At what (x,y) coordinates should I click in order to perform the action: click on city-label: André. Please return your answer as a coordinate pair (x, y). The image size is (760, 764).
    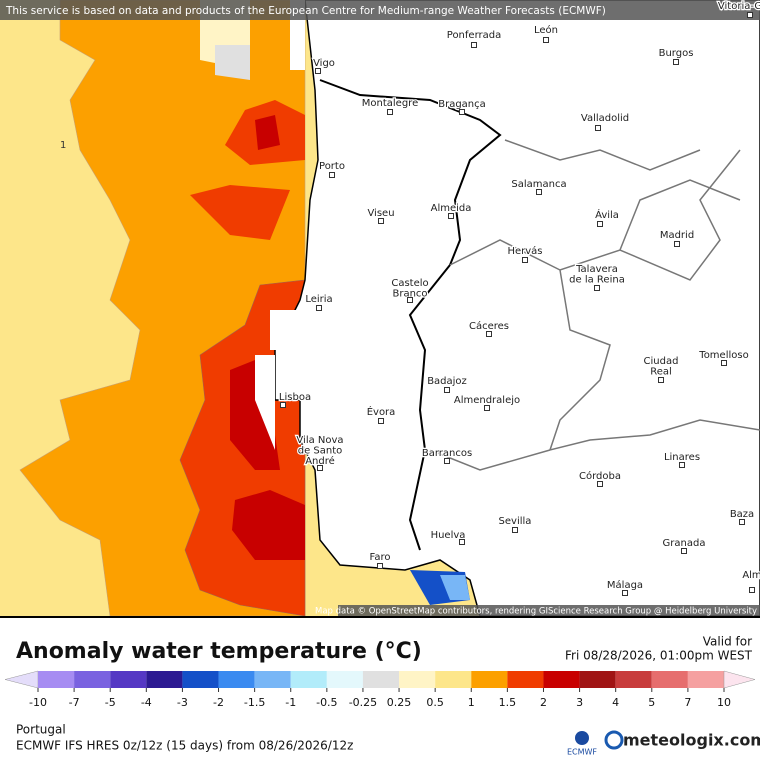
    Looking at the image, I should click on (320, 461).